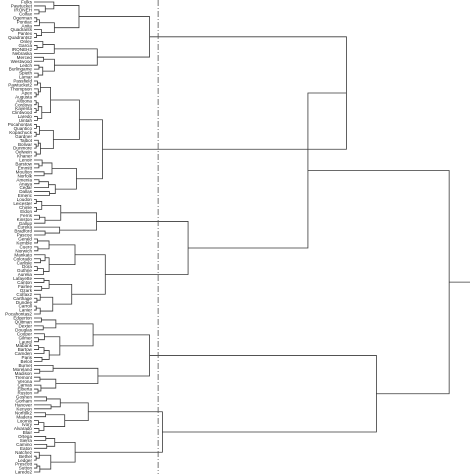 This screenshot has width=474, height=474. What do you see at coordinates (24, 464) in the screenshot?
I see `leaf-label: Prescott` at bounding box center [24, 464].